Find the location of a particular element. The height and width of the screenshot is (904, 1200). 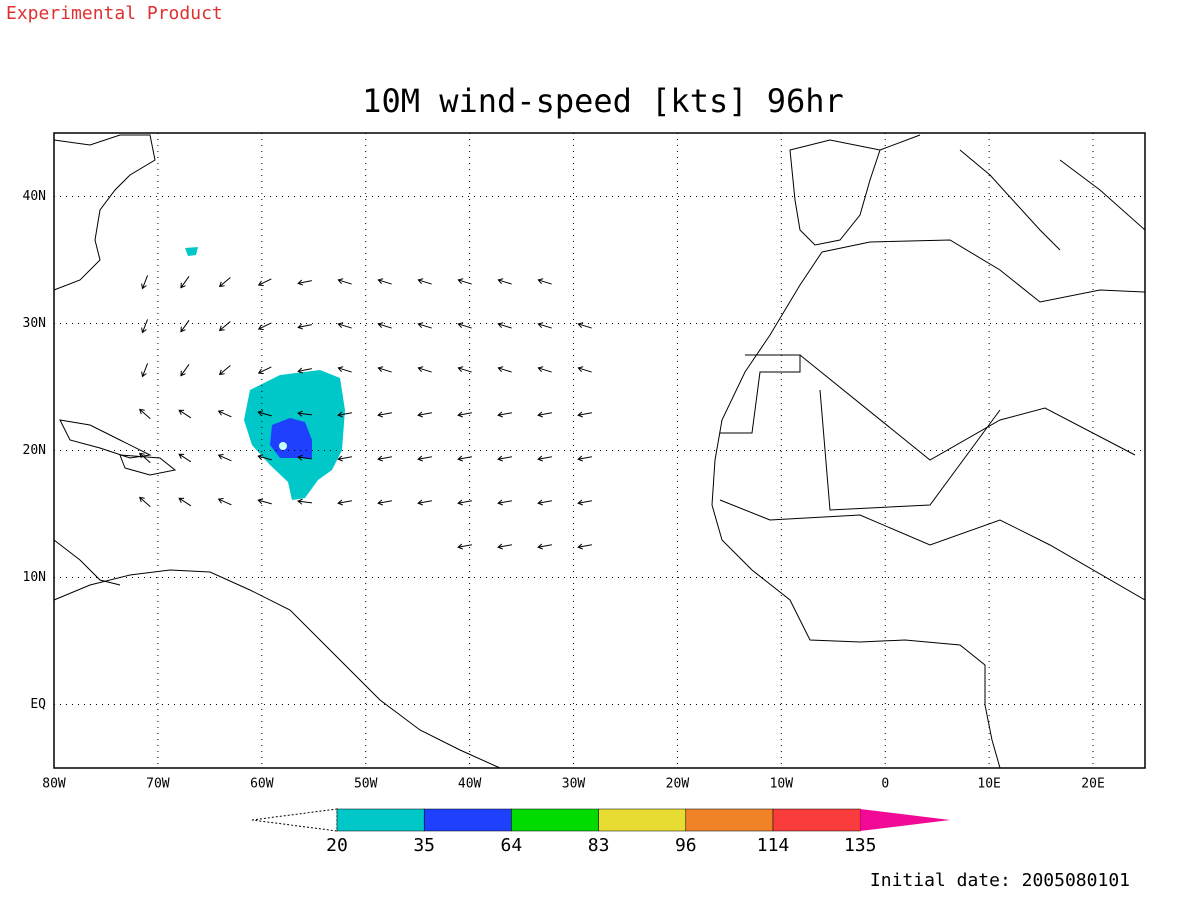

colorbar-label: 114 is located at coordinates (773, 845).